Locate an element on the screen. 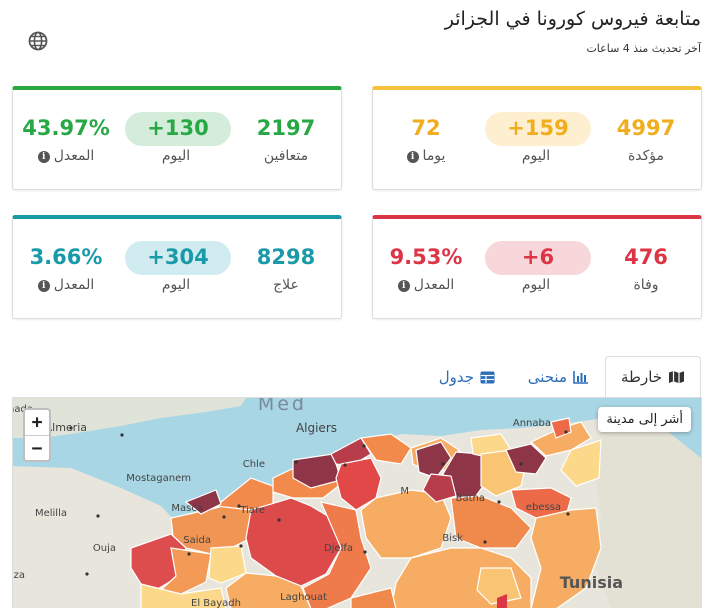 This screenshot has width=711, height=608. recovered-card: 2197 متعافين +130 اليوم 43.97% المعدلi is located at coordinates (177, 138).